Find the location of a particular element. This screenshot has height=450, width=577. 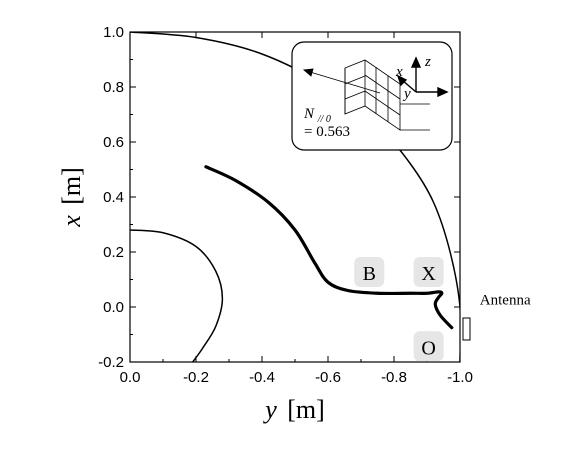

x-axis-title: y [m] is located at coordinates (293, 409).